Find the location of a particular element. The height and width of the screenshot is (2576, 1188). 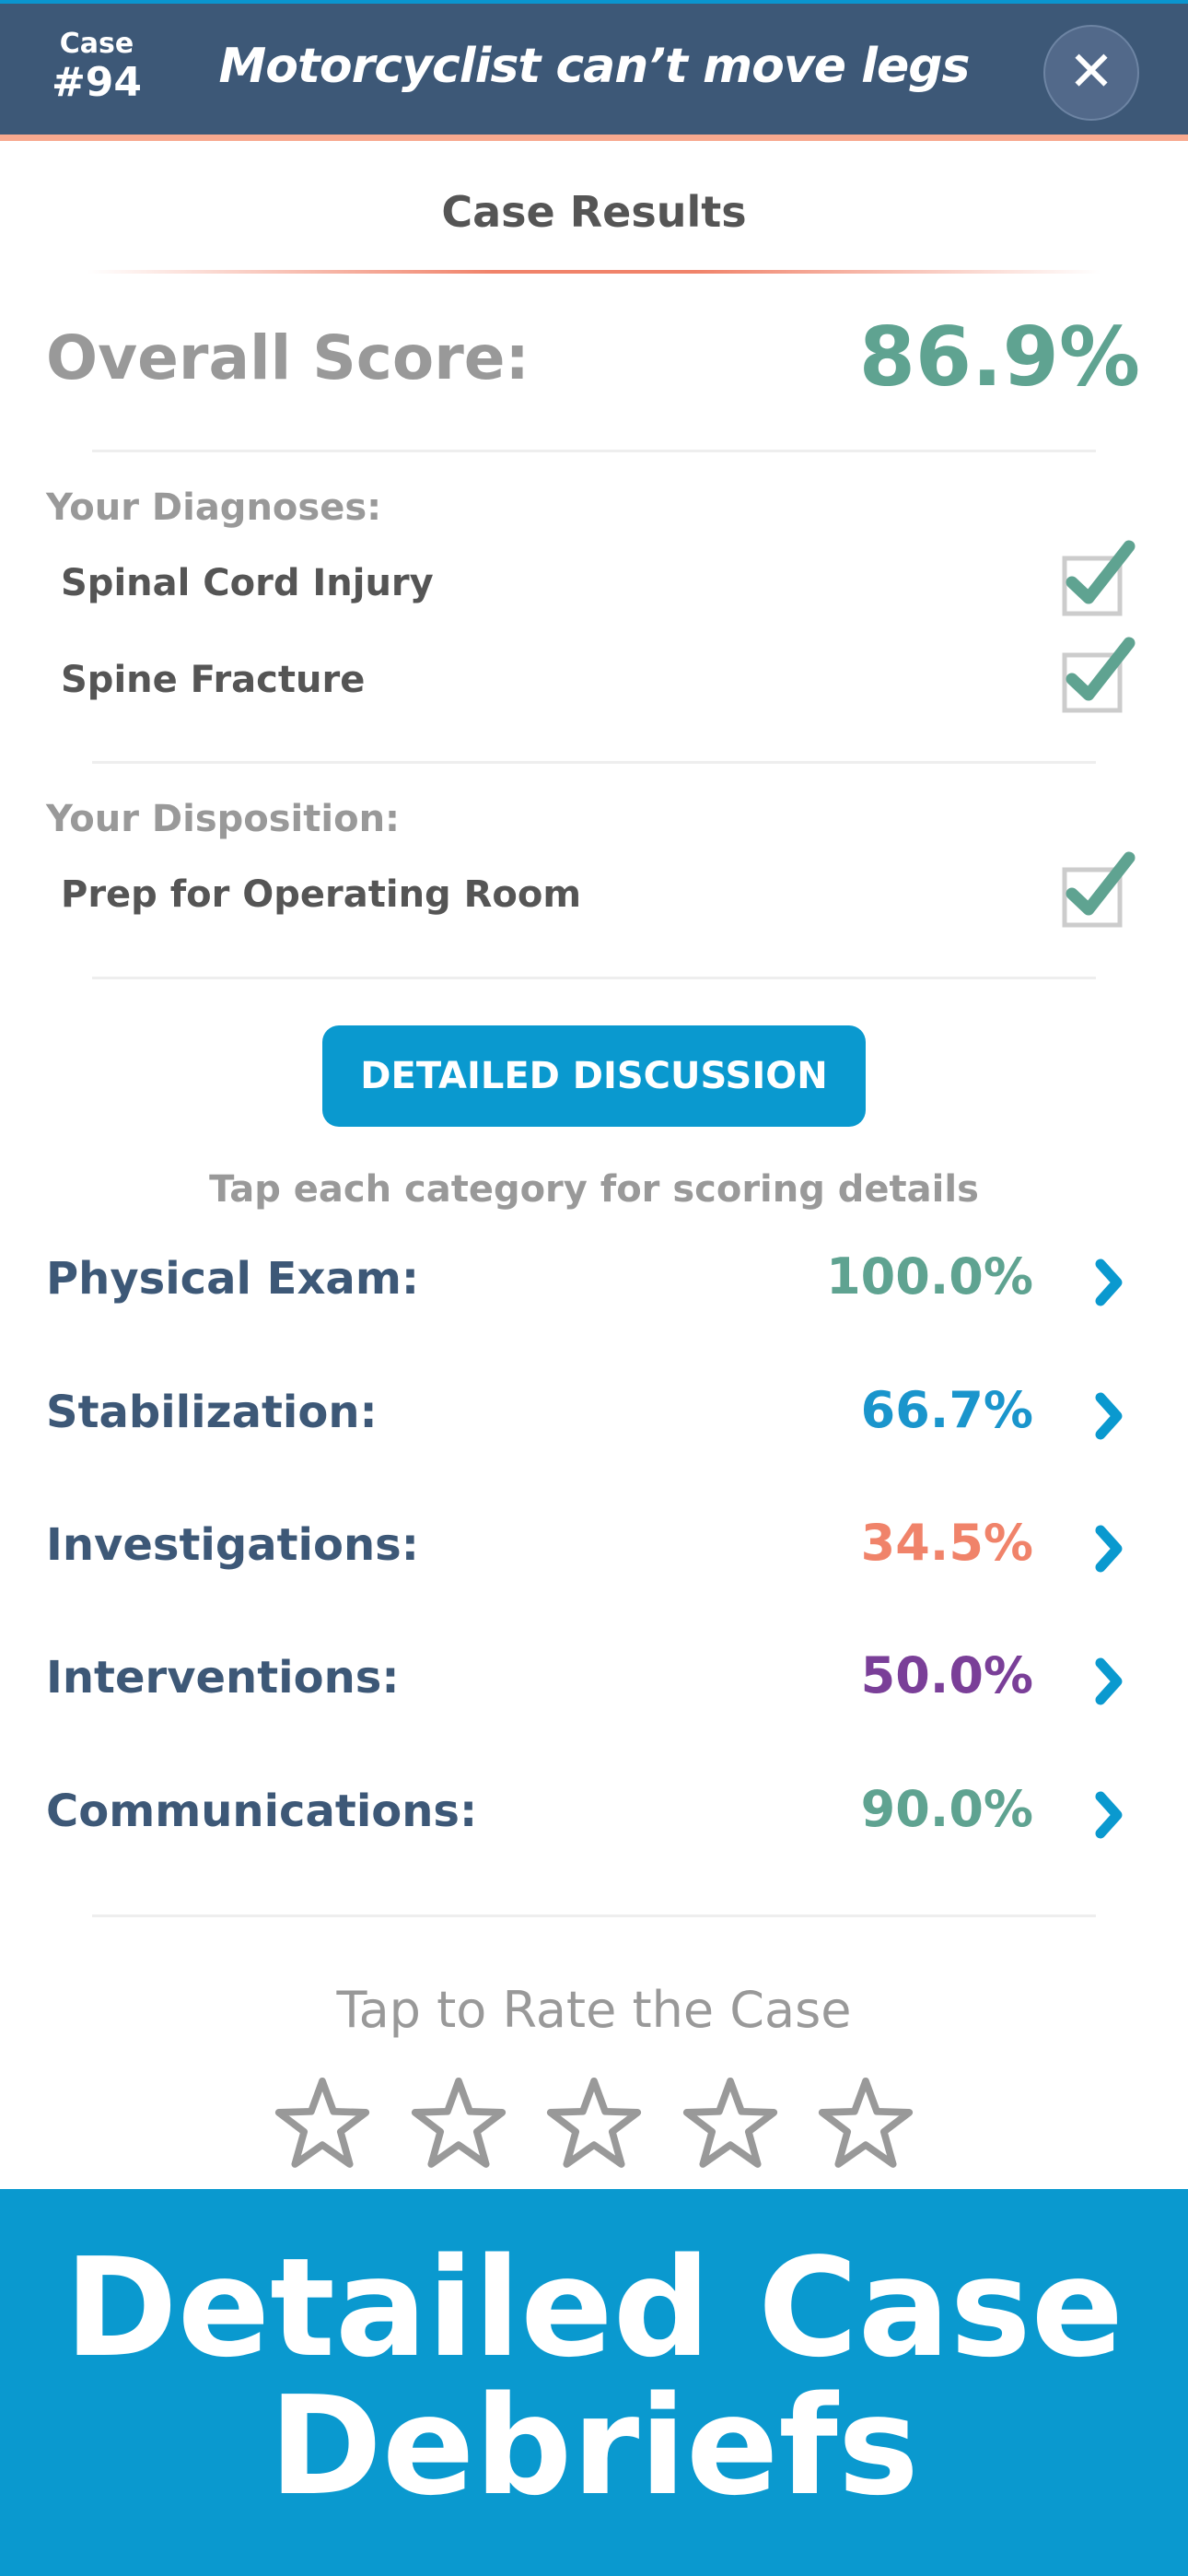

category-score: 90.0% is located at coordinates (946, 1809).